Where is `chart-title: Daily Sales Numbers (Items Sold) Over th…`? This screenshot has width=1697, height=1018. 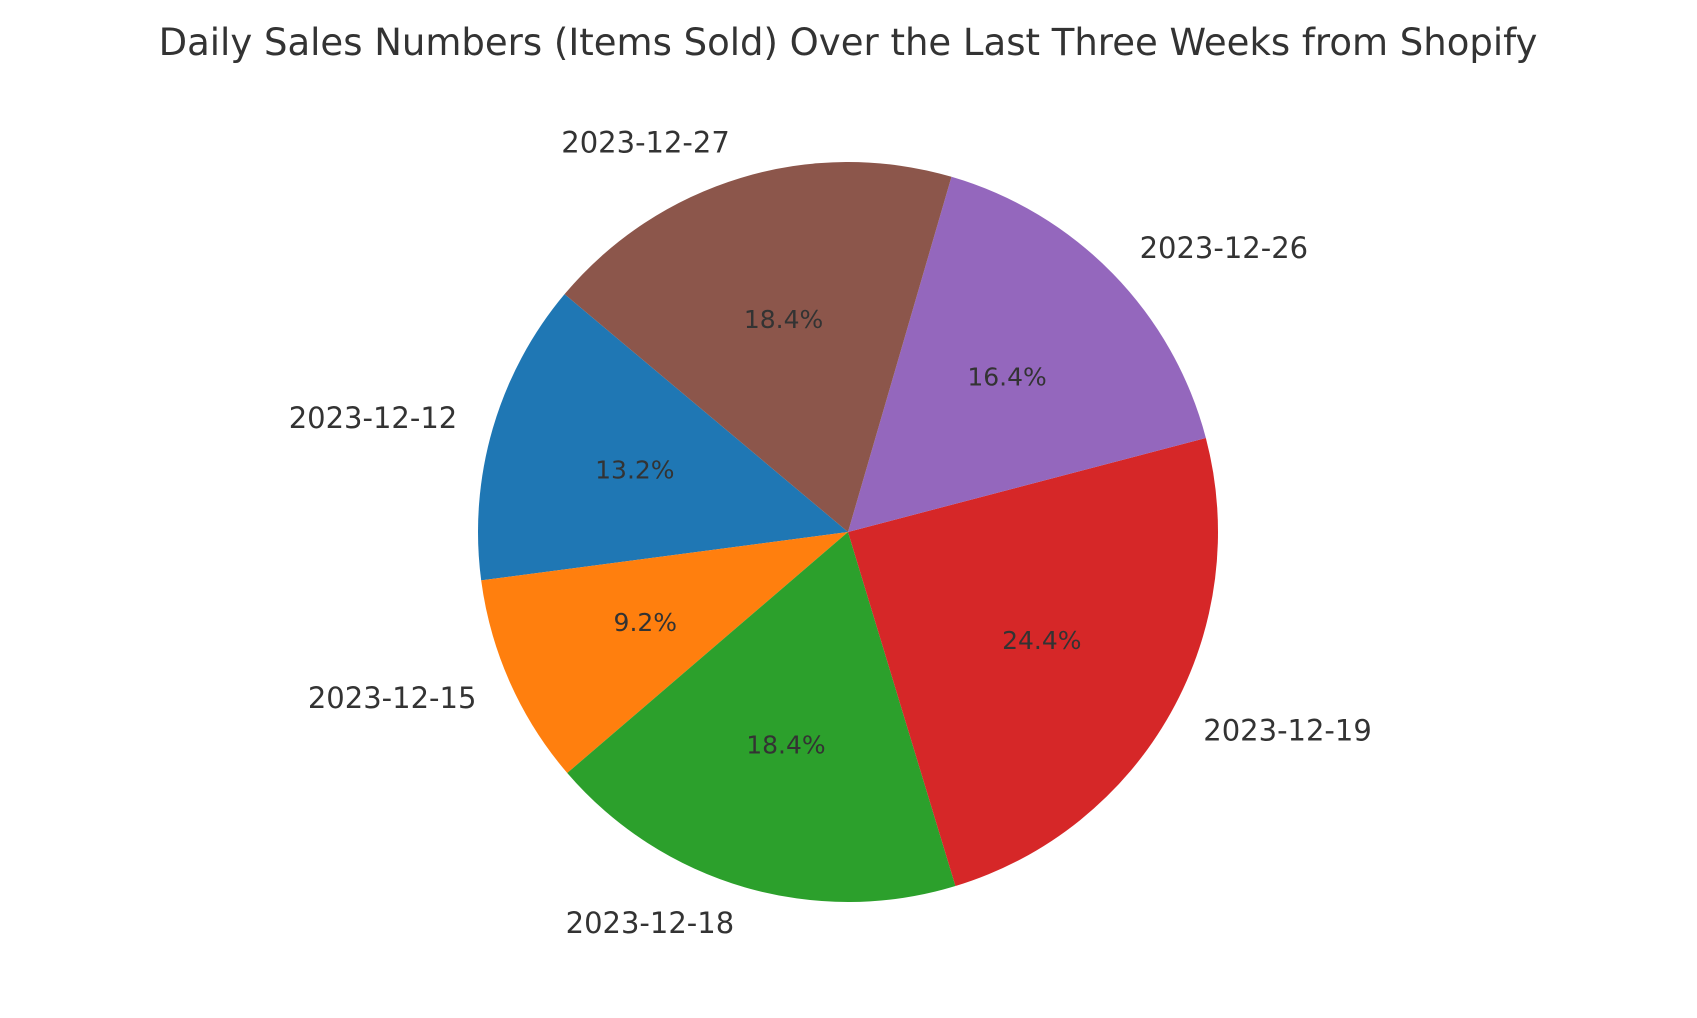
chart-title: Daily Sales Numbers (Items Sold) Over th… is located at coordinates (848, 42).